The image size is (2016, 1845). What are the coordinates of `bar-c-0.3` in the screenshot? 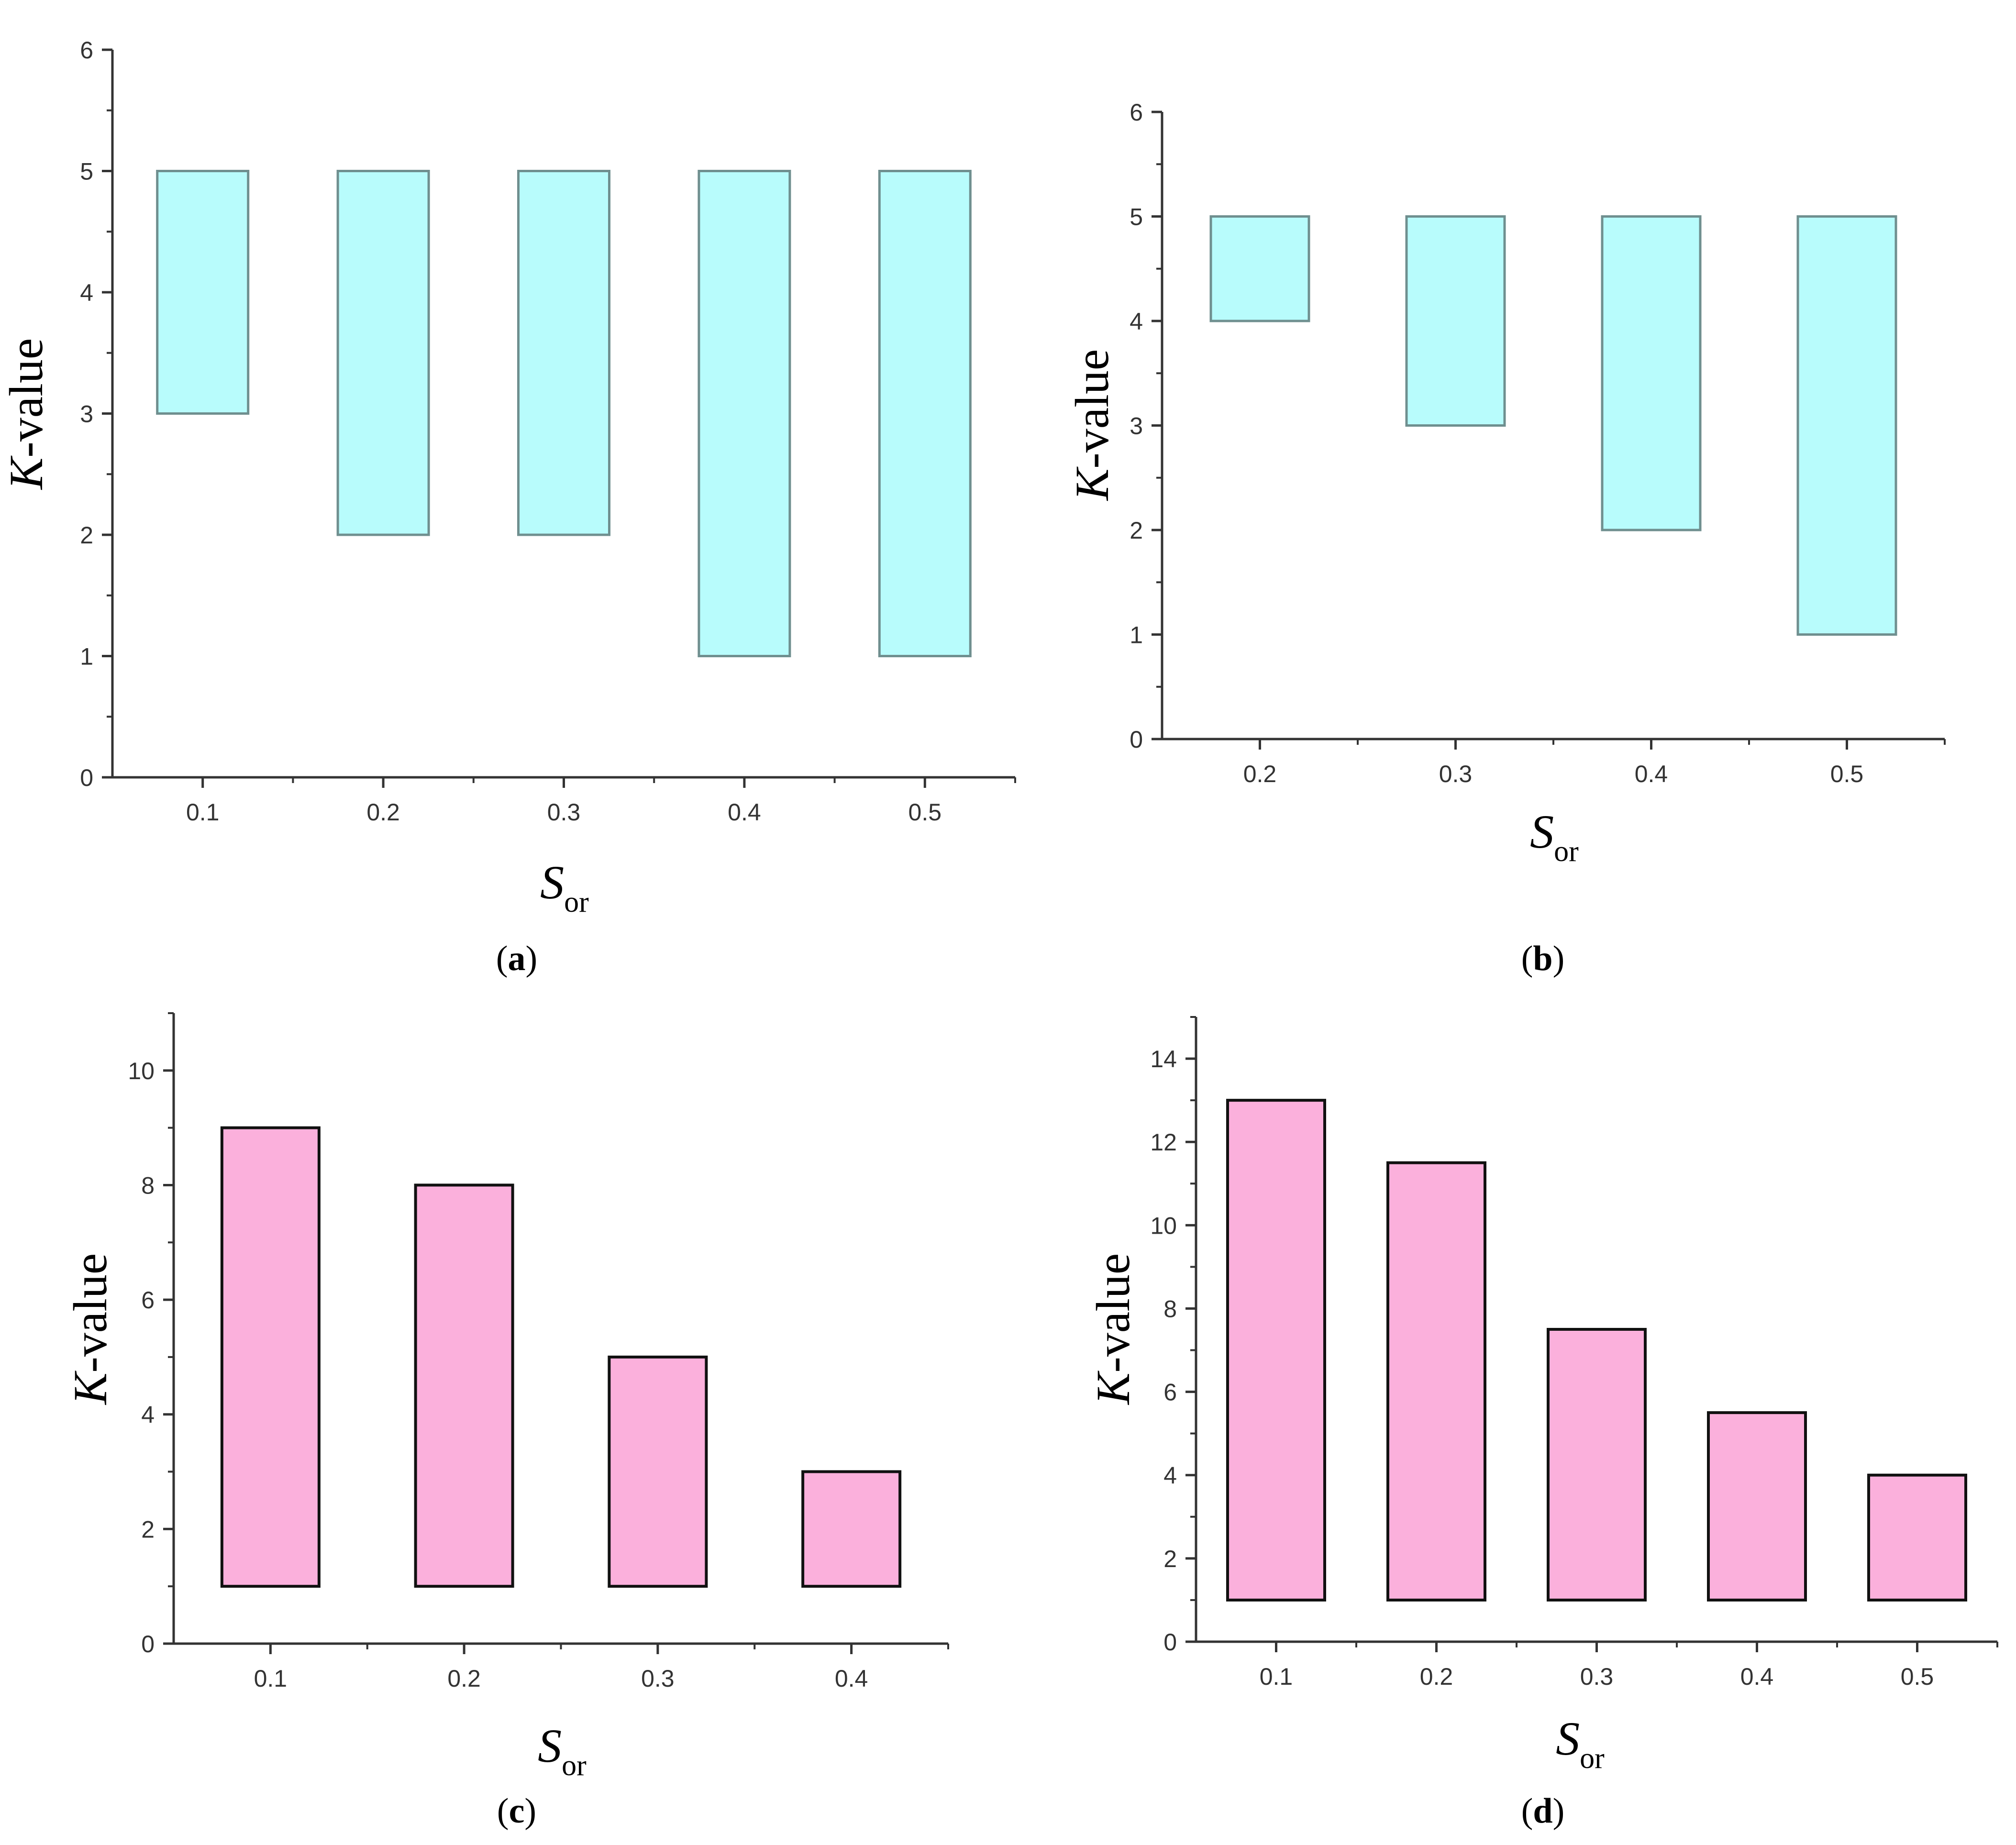 It's located at (658, 1471).